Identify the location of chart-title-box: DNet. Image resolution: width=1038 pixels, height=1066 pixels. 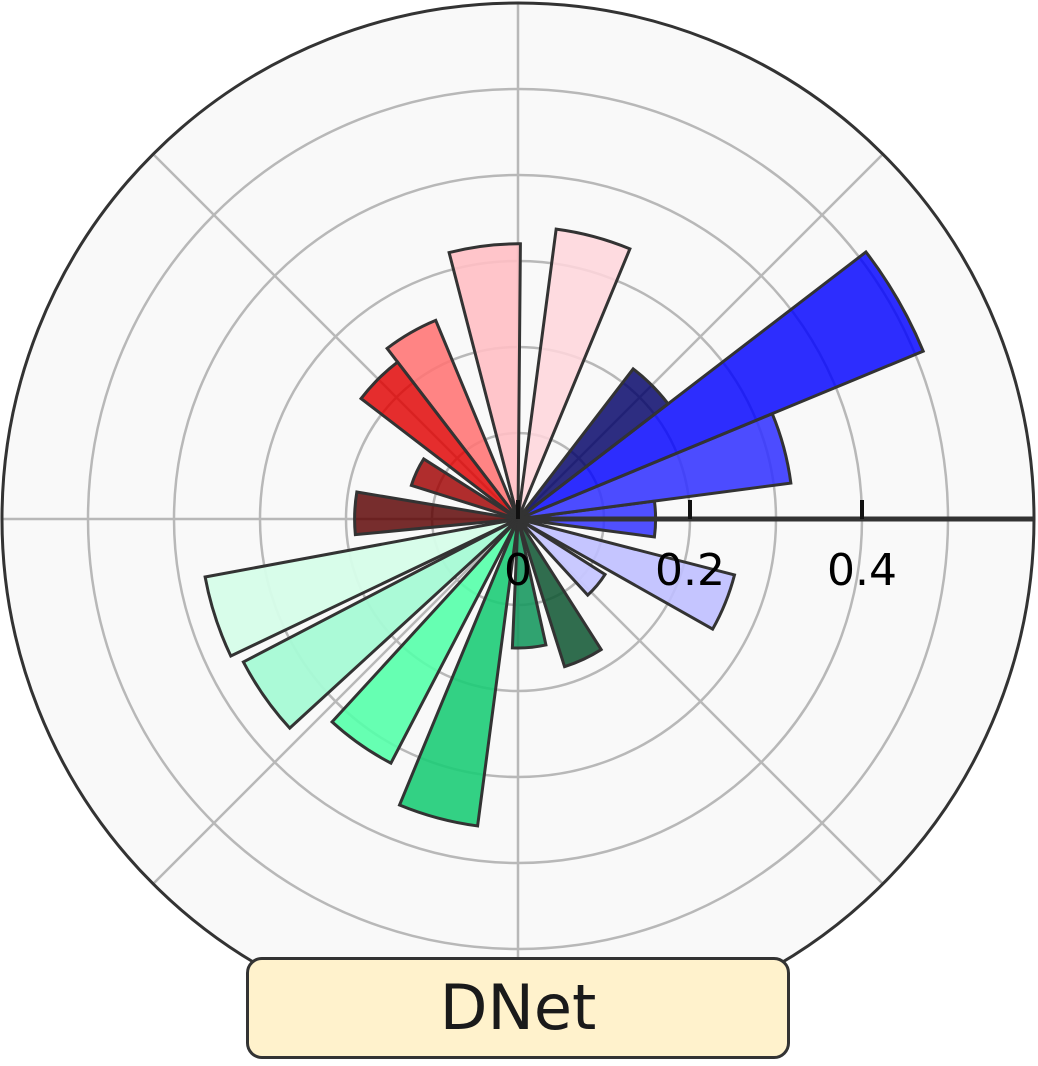
(518, 1008).